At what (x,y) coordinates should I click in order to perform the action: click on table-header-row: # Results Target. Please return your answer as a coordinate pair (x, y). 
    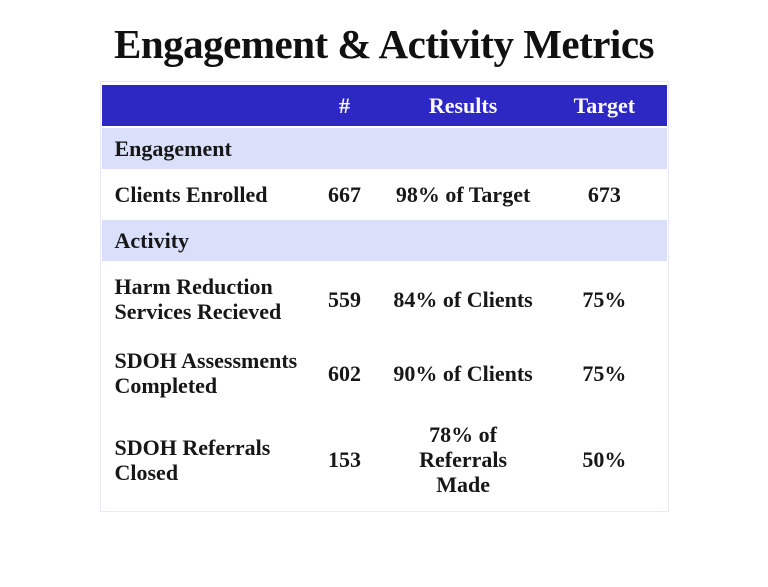
    Looking at the image, I should click on (384, 106).